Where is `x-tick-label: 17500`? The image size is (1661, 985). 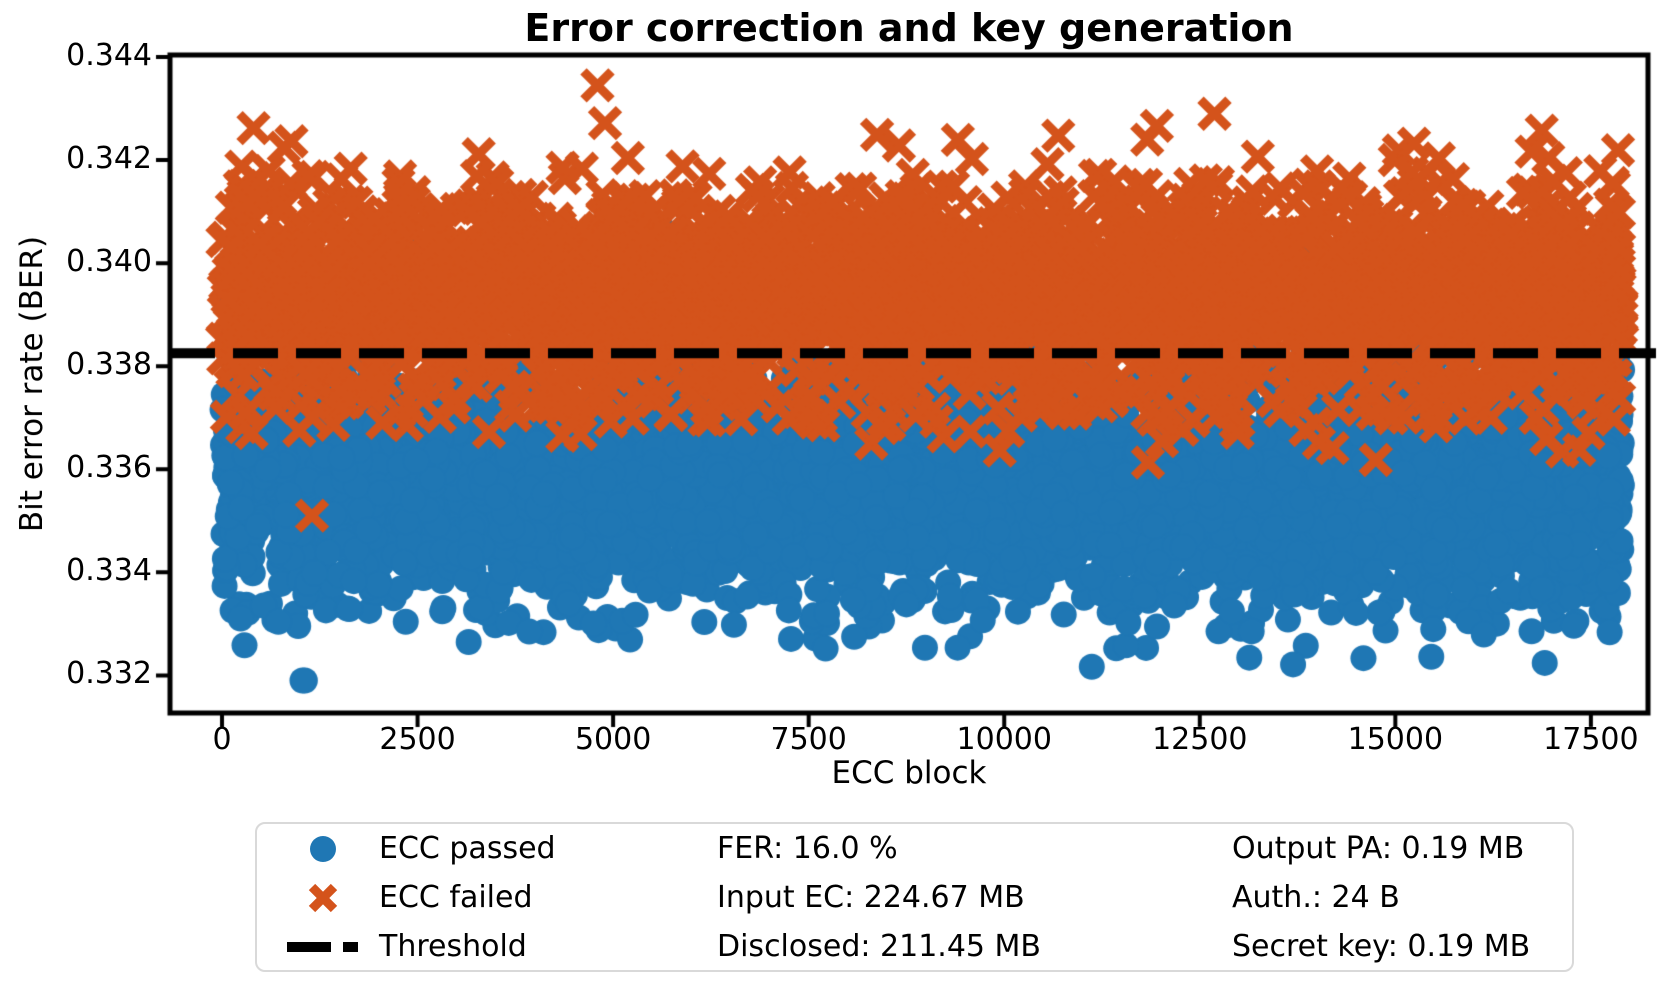
x-tick-label: 17500 is located at coordinates (1591, 739).